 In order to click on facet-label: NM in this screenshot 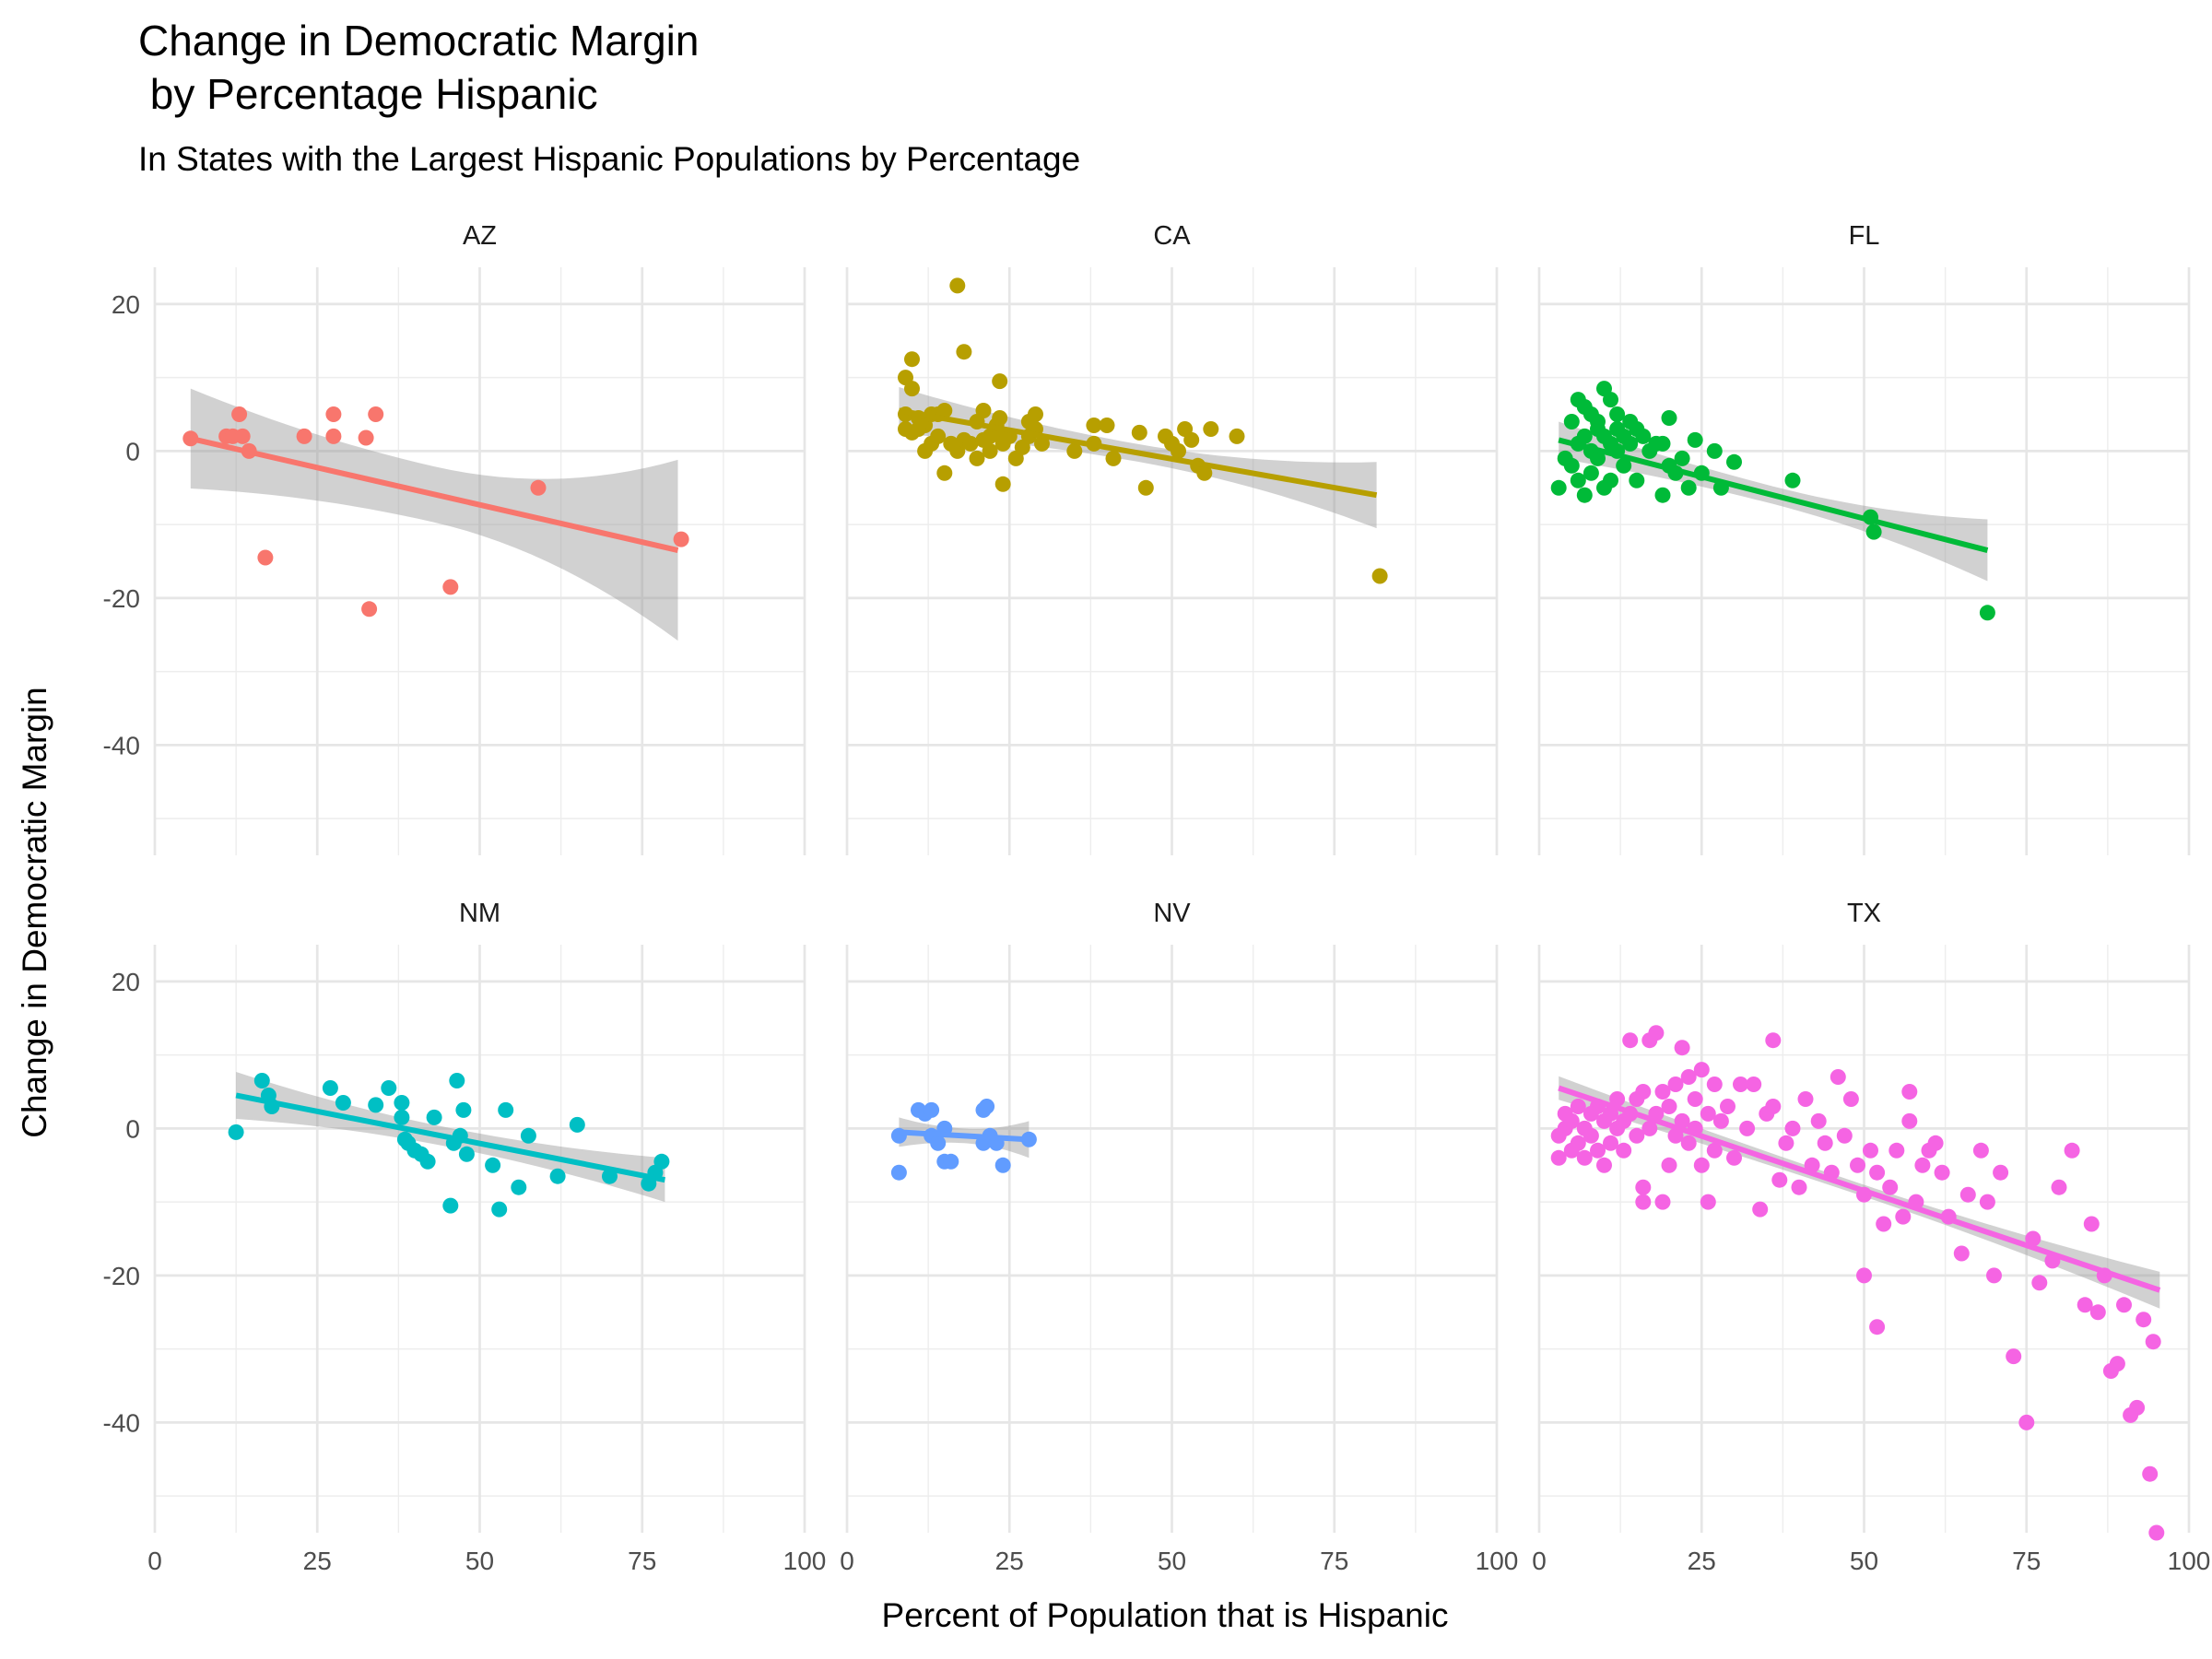, I will do `click(479, 913)`.